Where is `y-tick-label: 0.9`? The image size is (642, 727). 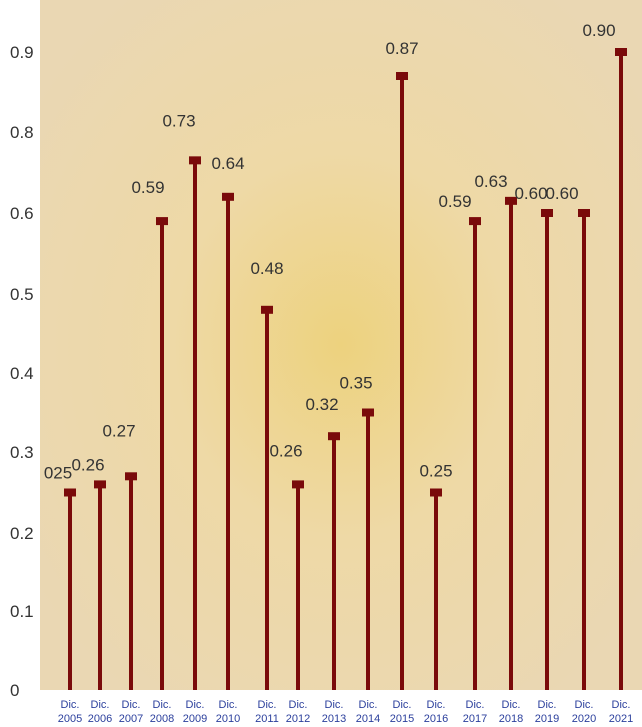 y-tick-label: 0.9 is located at coordinates (22, 52).